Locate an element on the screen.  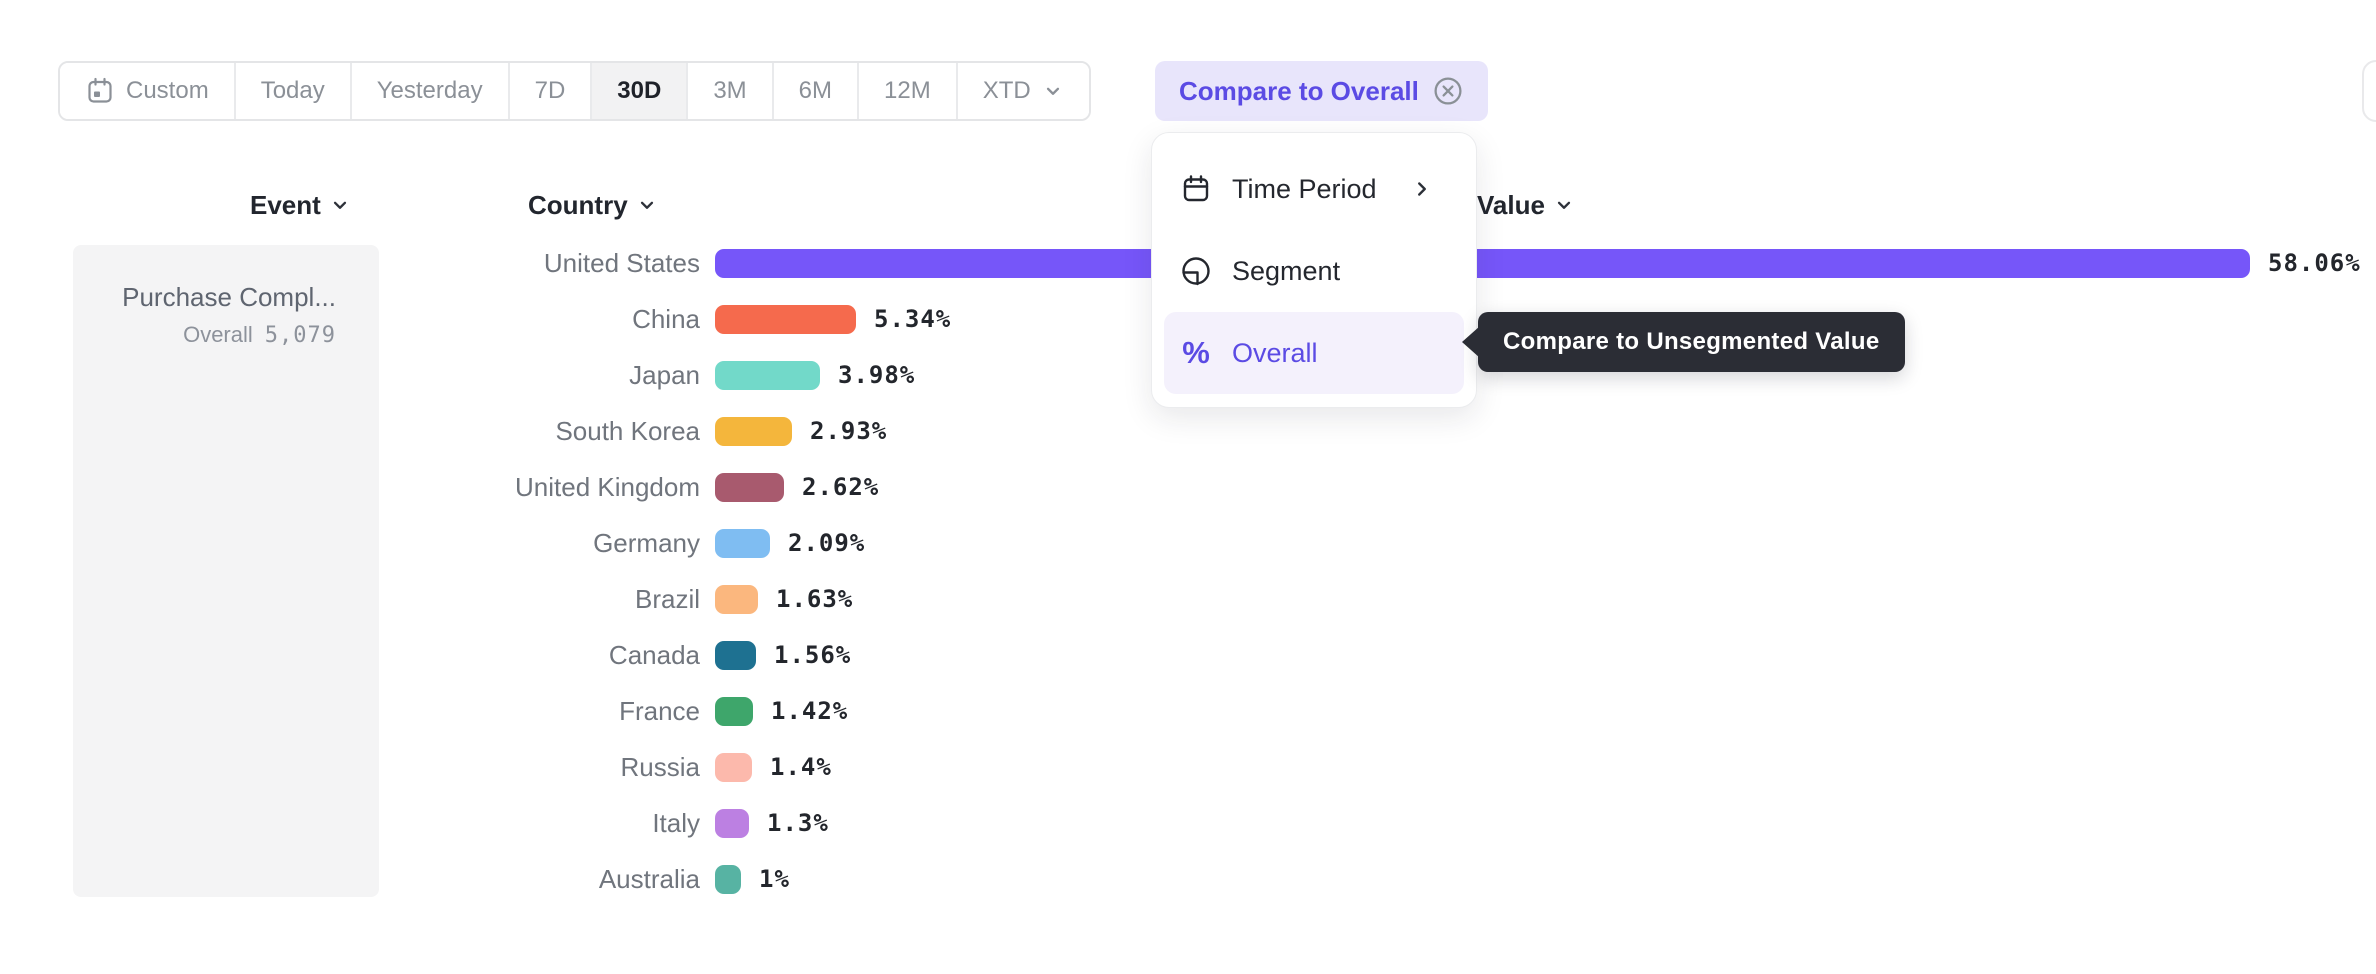
bar-united-states is located at coordinates (1482, 263).